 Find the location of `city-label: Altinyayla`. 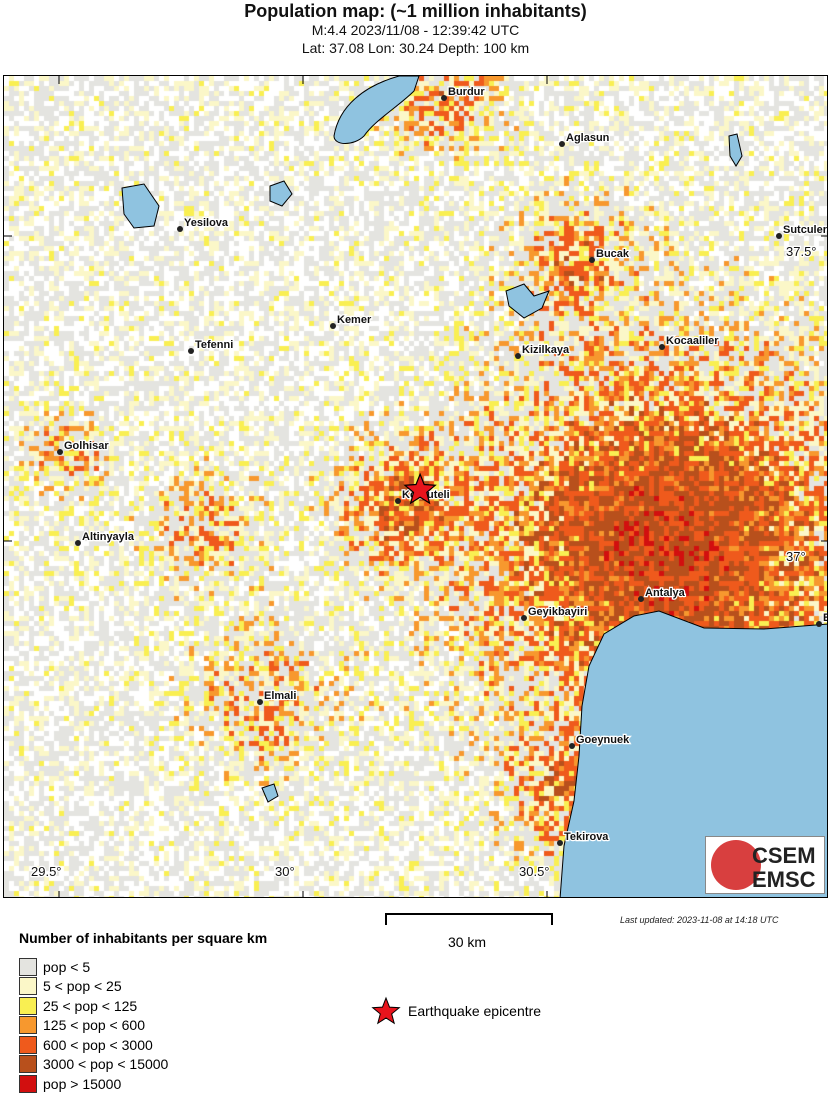

city-label: Altinyayla is located at coordinates (108, 537).